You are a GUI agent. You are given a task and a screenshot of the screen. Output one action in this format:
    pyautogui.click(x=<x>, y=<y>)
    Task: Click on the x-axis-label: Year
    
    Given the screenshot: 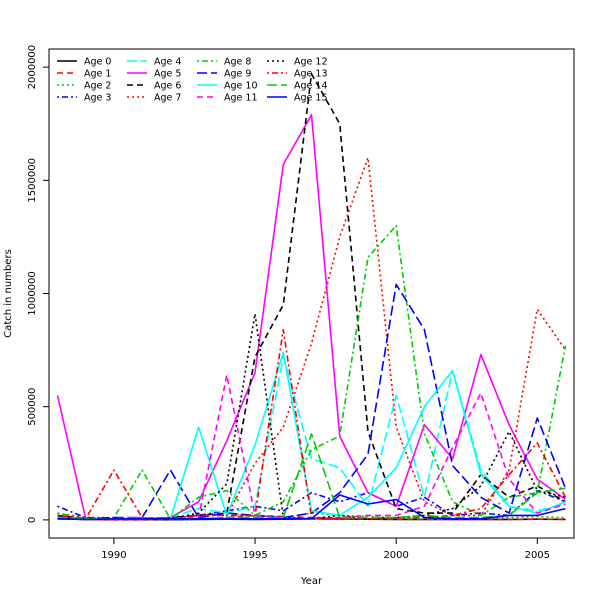 What is the action you would take?
    pyautogui.click(x=311, y=581)
    